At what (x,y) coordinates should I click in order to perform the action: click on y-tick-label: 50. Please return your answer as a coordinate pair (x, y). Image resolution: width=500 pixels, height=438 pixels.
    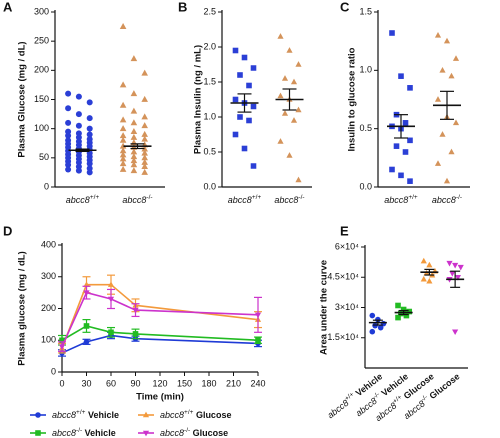
    Looking at the image, I should click on (44, 157).